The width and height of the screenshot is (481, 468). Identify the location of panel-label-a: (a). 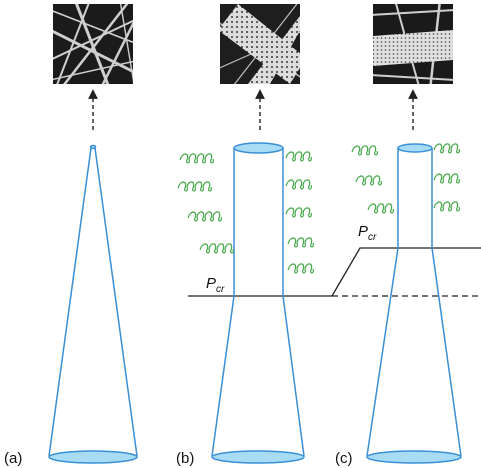
(13, 458).